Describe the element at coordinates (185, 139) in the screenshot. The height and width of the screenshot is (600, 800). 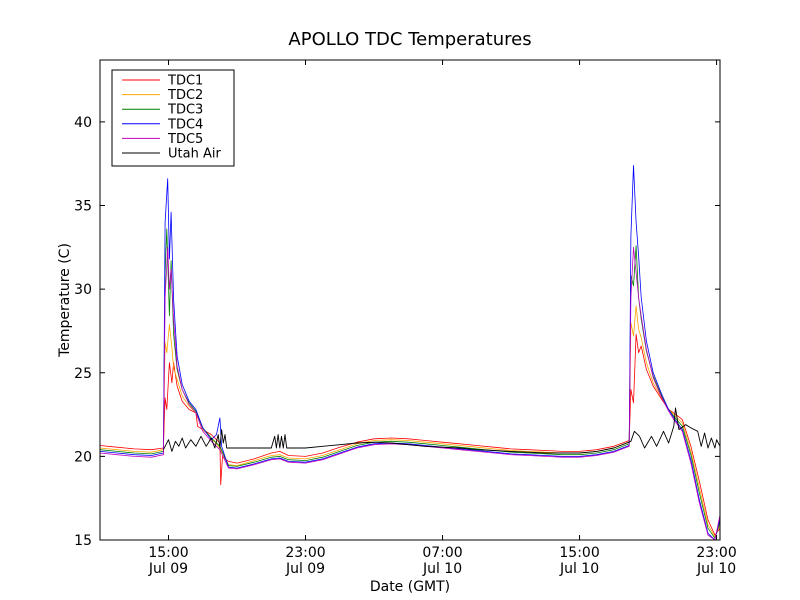
I see `legend-label-tdc5: TDC5` at that location.